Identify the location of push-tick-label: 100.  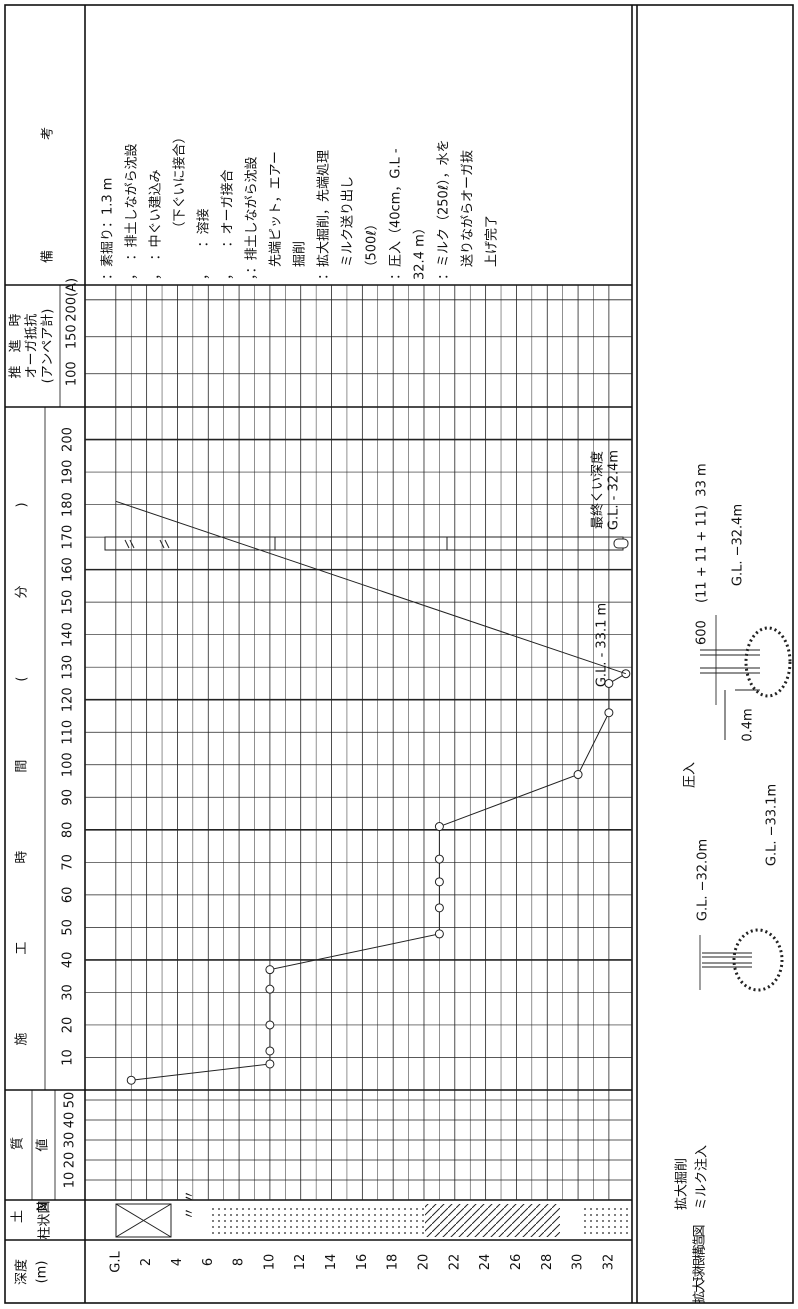
(72, 373).